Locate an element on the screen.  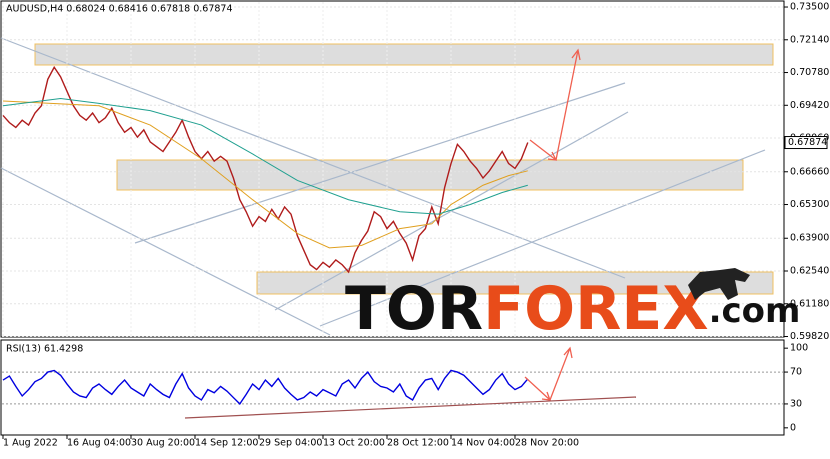
x-tick-label: 30 Aug 20:00 is located at coordinates (163, 443).